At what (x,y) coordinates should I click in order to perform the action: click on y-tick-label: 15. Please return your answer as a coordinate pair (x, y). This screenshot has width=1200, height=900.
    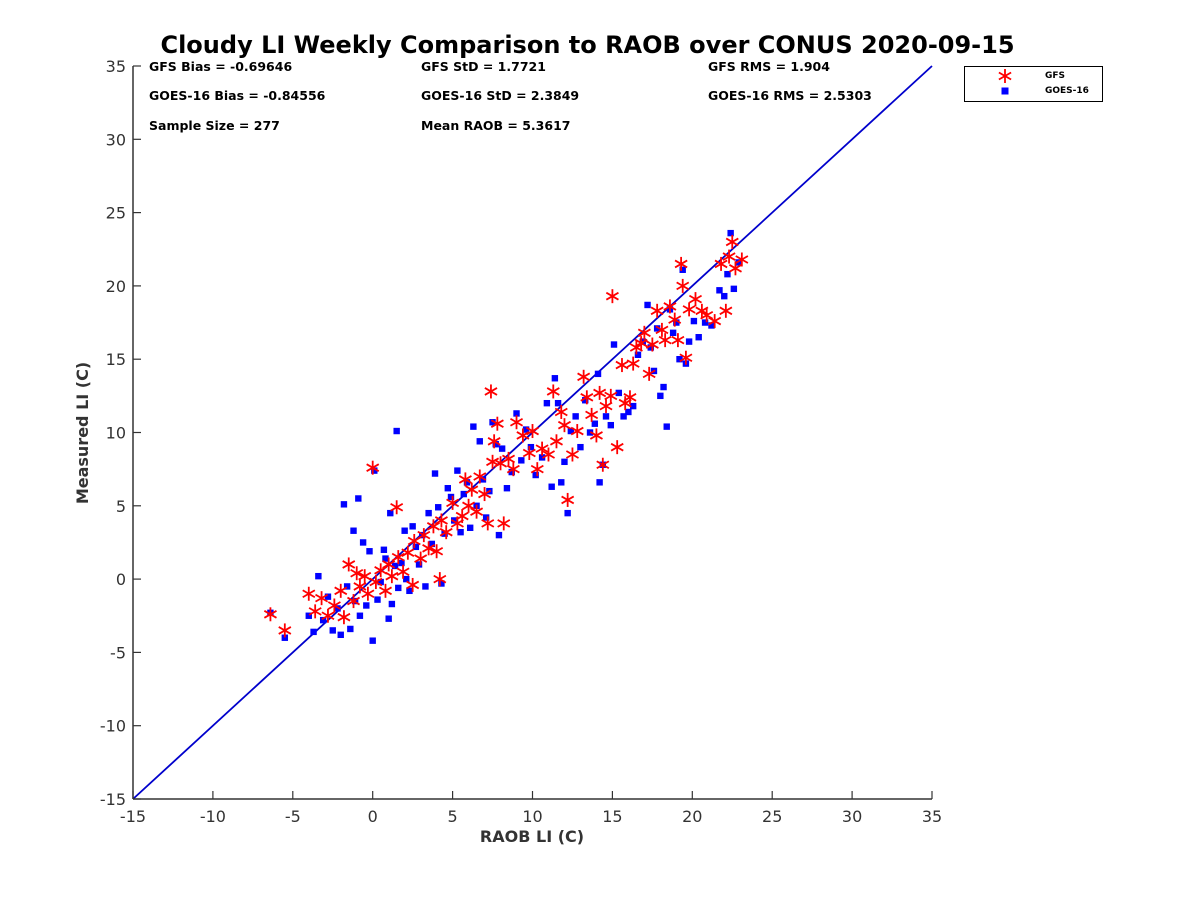
    Looking at the image, I should click on (116, 359).